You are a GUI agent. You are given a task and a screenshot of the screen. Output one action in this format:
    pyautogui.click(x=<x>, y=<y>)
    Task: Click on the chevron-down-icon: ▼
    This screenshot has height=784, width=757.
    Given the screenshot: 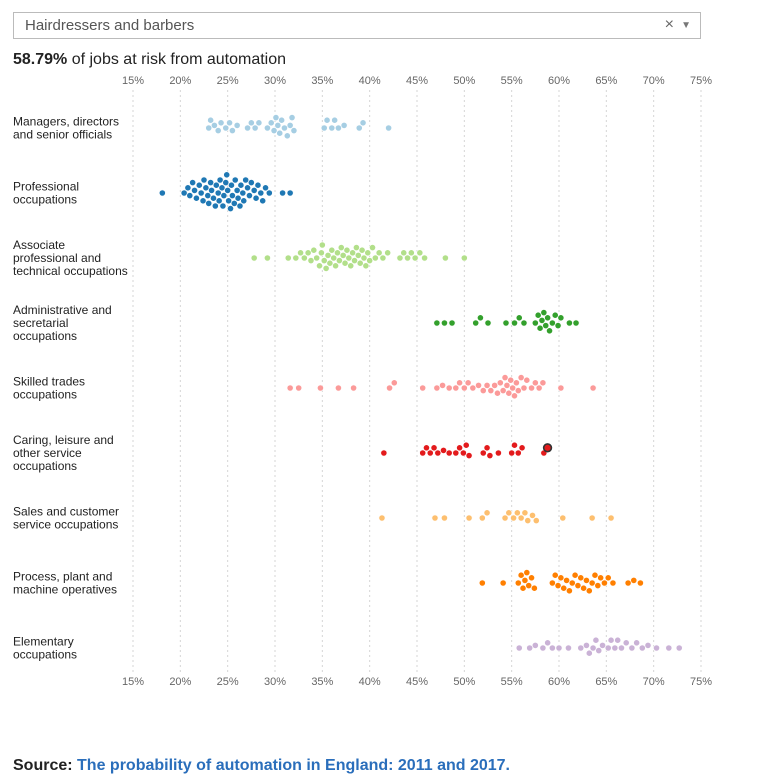 What is the action you would take?
    pyautogui.click(x=686, y=25)
    